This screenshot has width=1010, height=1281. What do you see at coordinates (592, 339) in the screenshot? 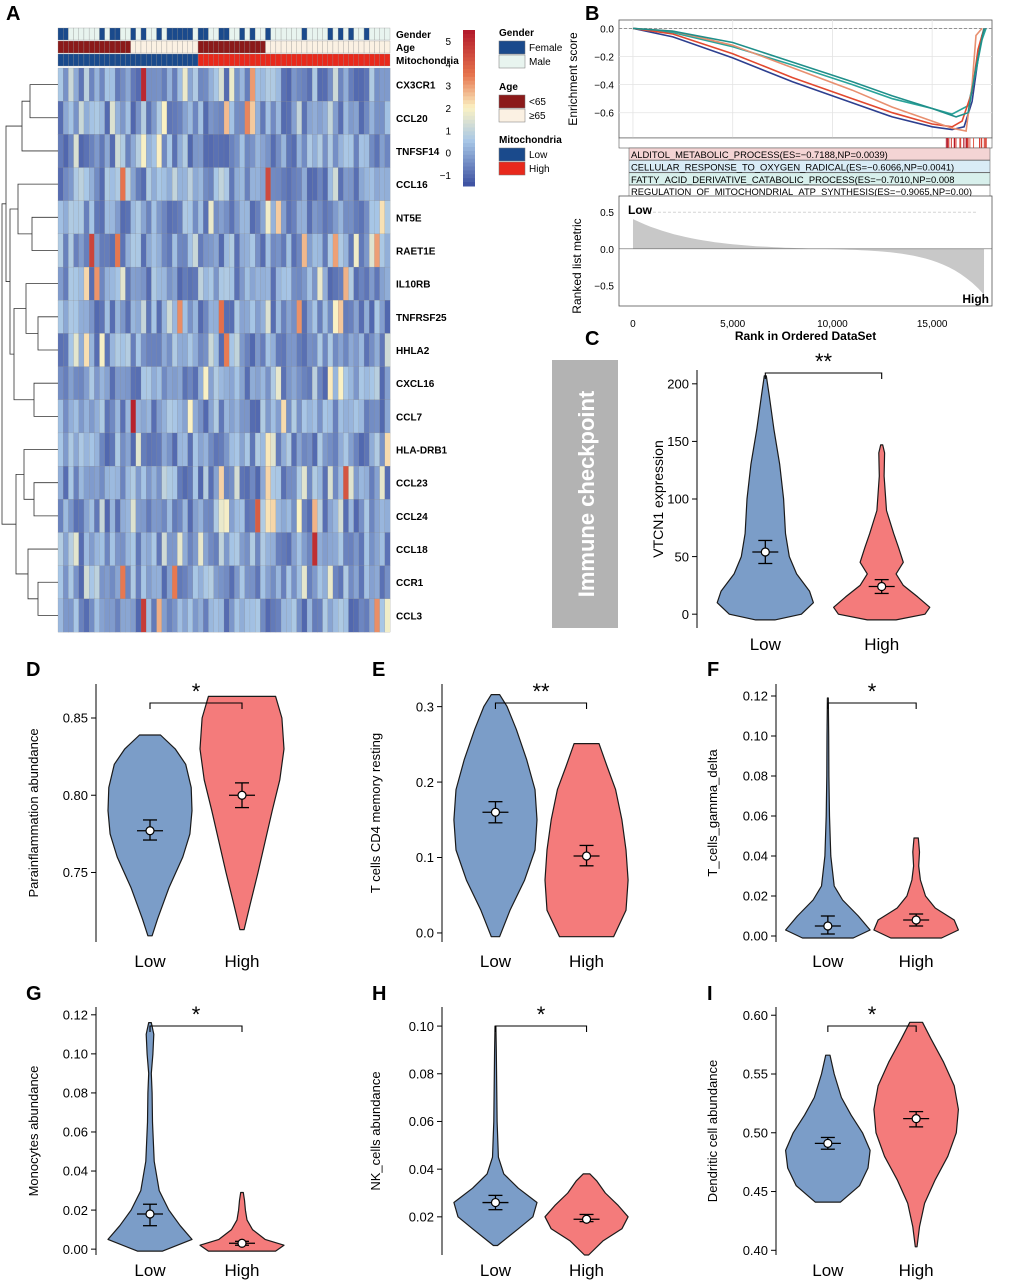
I see `panel-letter-c: C` at bounding box center [592, 339].